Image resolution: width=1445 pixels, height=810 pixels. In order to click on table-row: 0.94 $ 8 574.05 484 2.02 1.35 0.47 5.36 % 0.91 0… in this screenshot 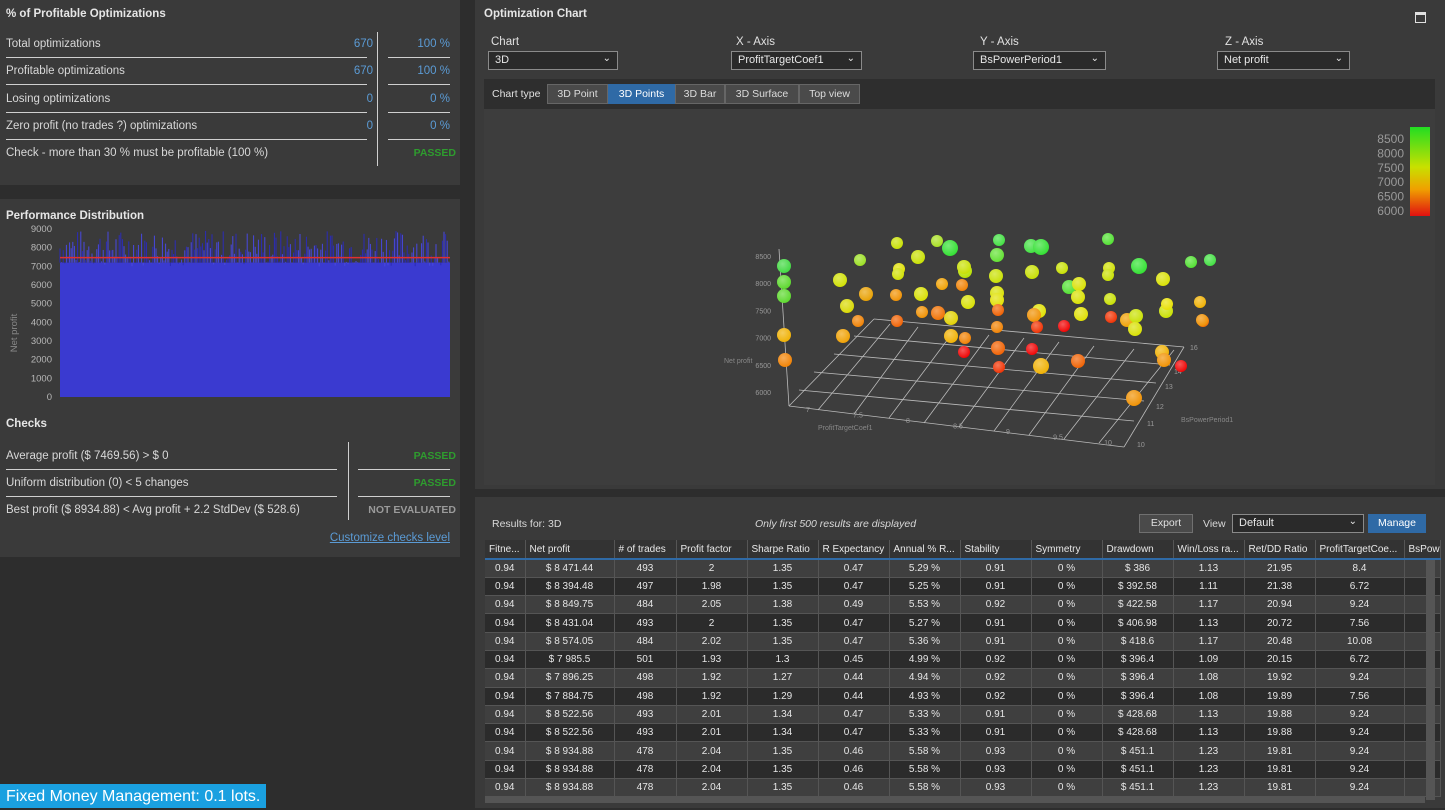, I will do `click(963, 641)`.